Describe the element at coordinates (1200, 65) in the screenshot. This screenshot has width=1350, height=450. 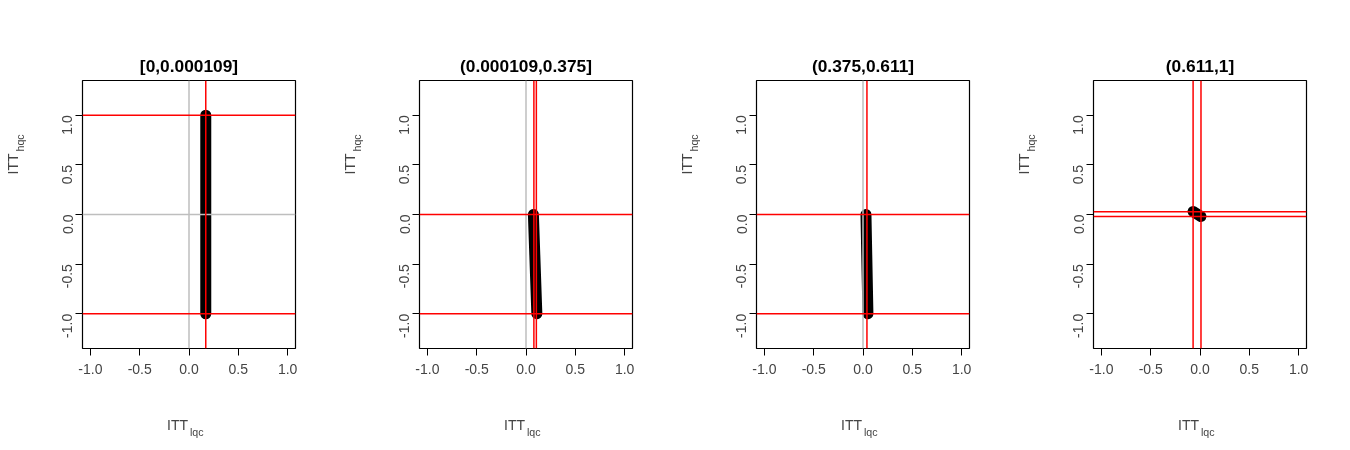
I see `chart-title: (0.611,1]` at that location.